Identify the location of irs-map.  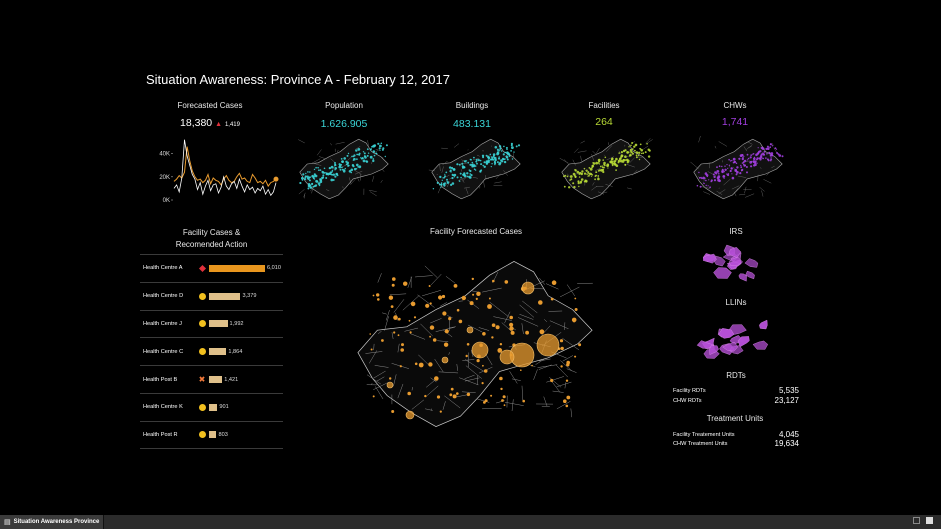
(734, 264).